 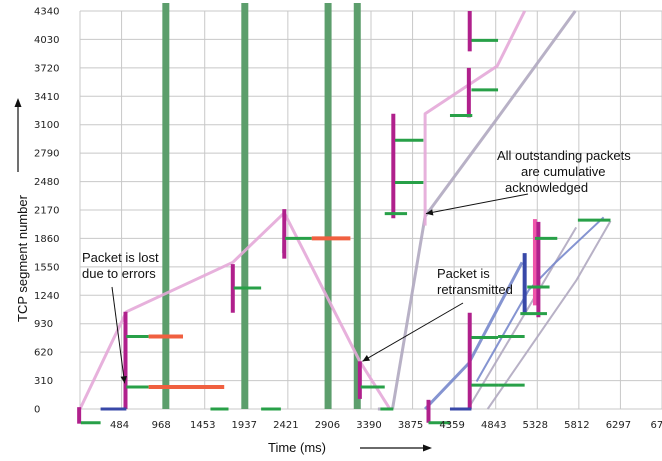 What do you see at coordinates (576, 425) in the screenshot?
I see `x-tick-label: 5812` at bounding box center [576, 425].